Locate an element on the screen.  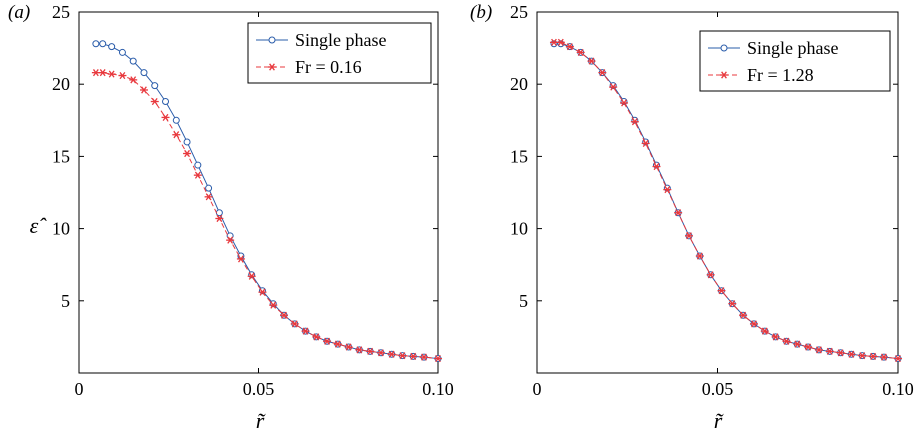
legend-box is located at coordinates (339, 53).